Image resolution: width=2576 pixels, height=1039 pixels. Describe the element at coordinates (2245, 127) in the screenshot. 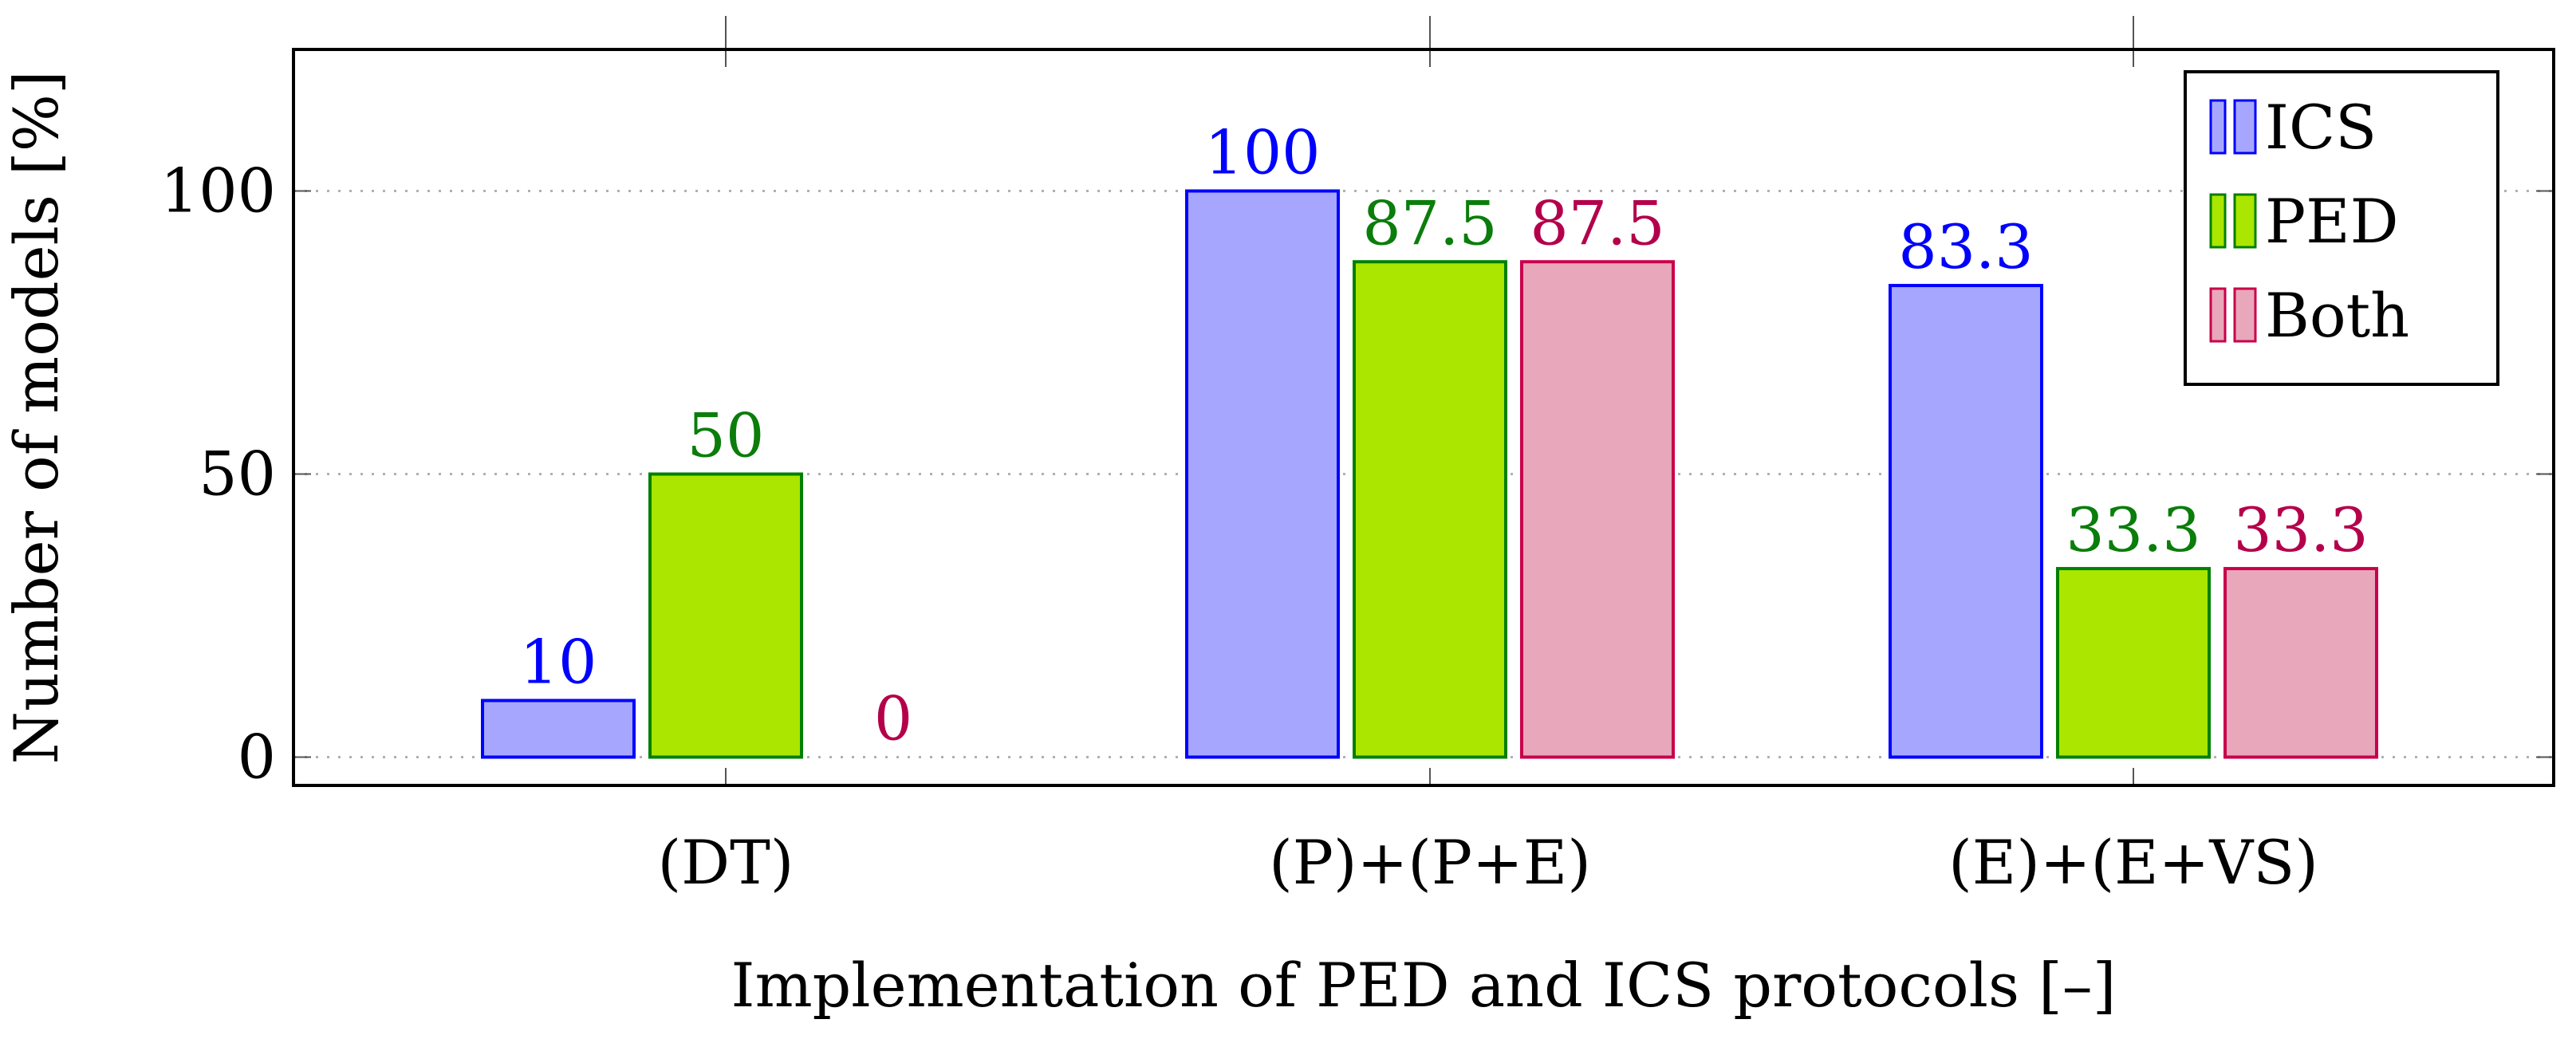

I see `legend-swatch-b-ics` at that location.